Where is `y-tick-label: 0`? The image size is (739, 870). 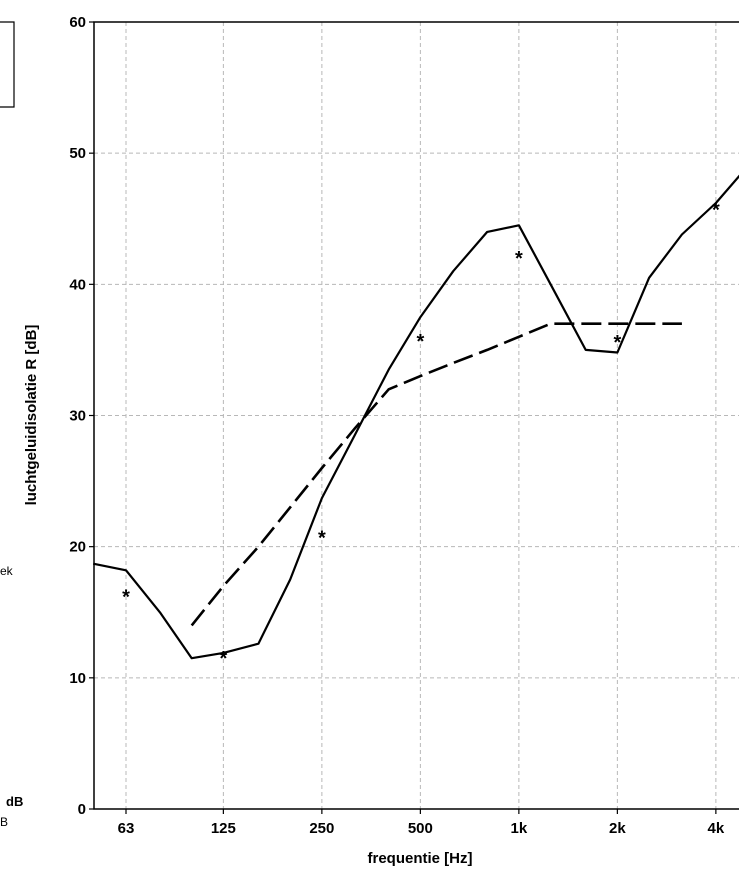
y-tick-label: 0 is located at coordinates (82, 809).